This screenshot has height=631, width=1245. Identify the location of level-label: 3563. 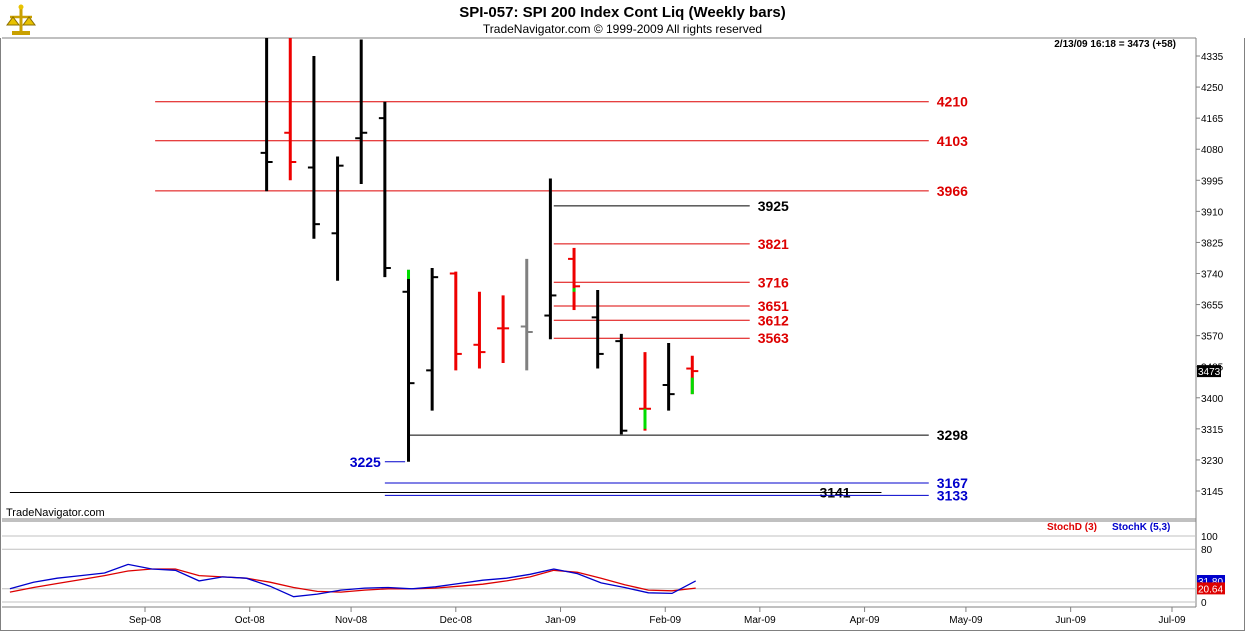
(773, 338).